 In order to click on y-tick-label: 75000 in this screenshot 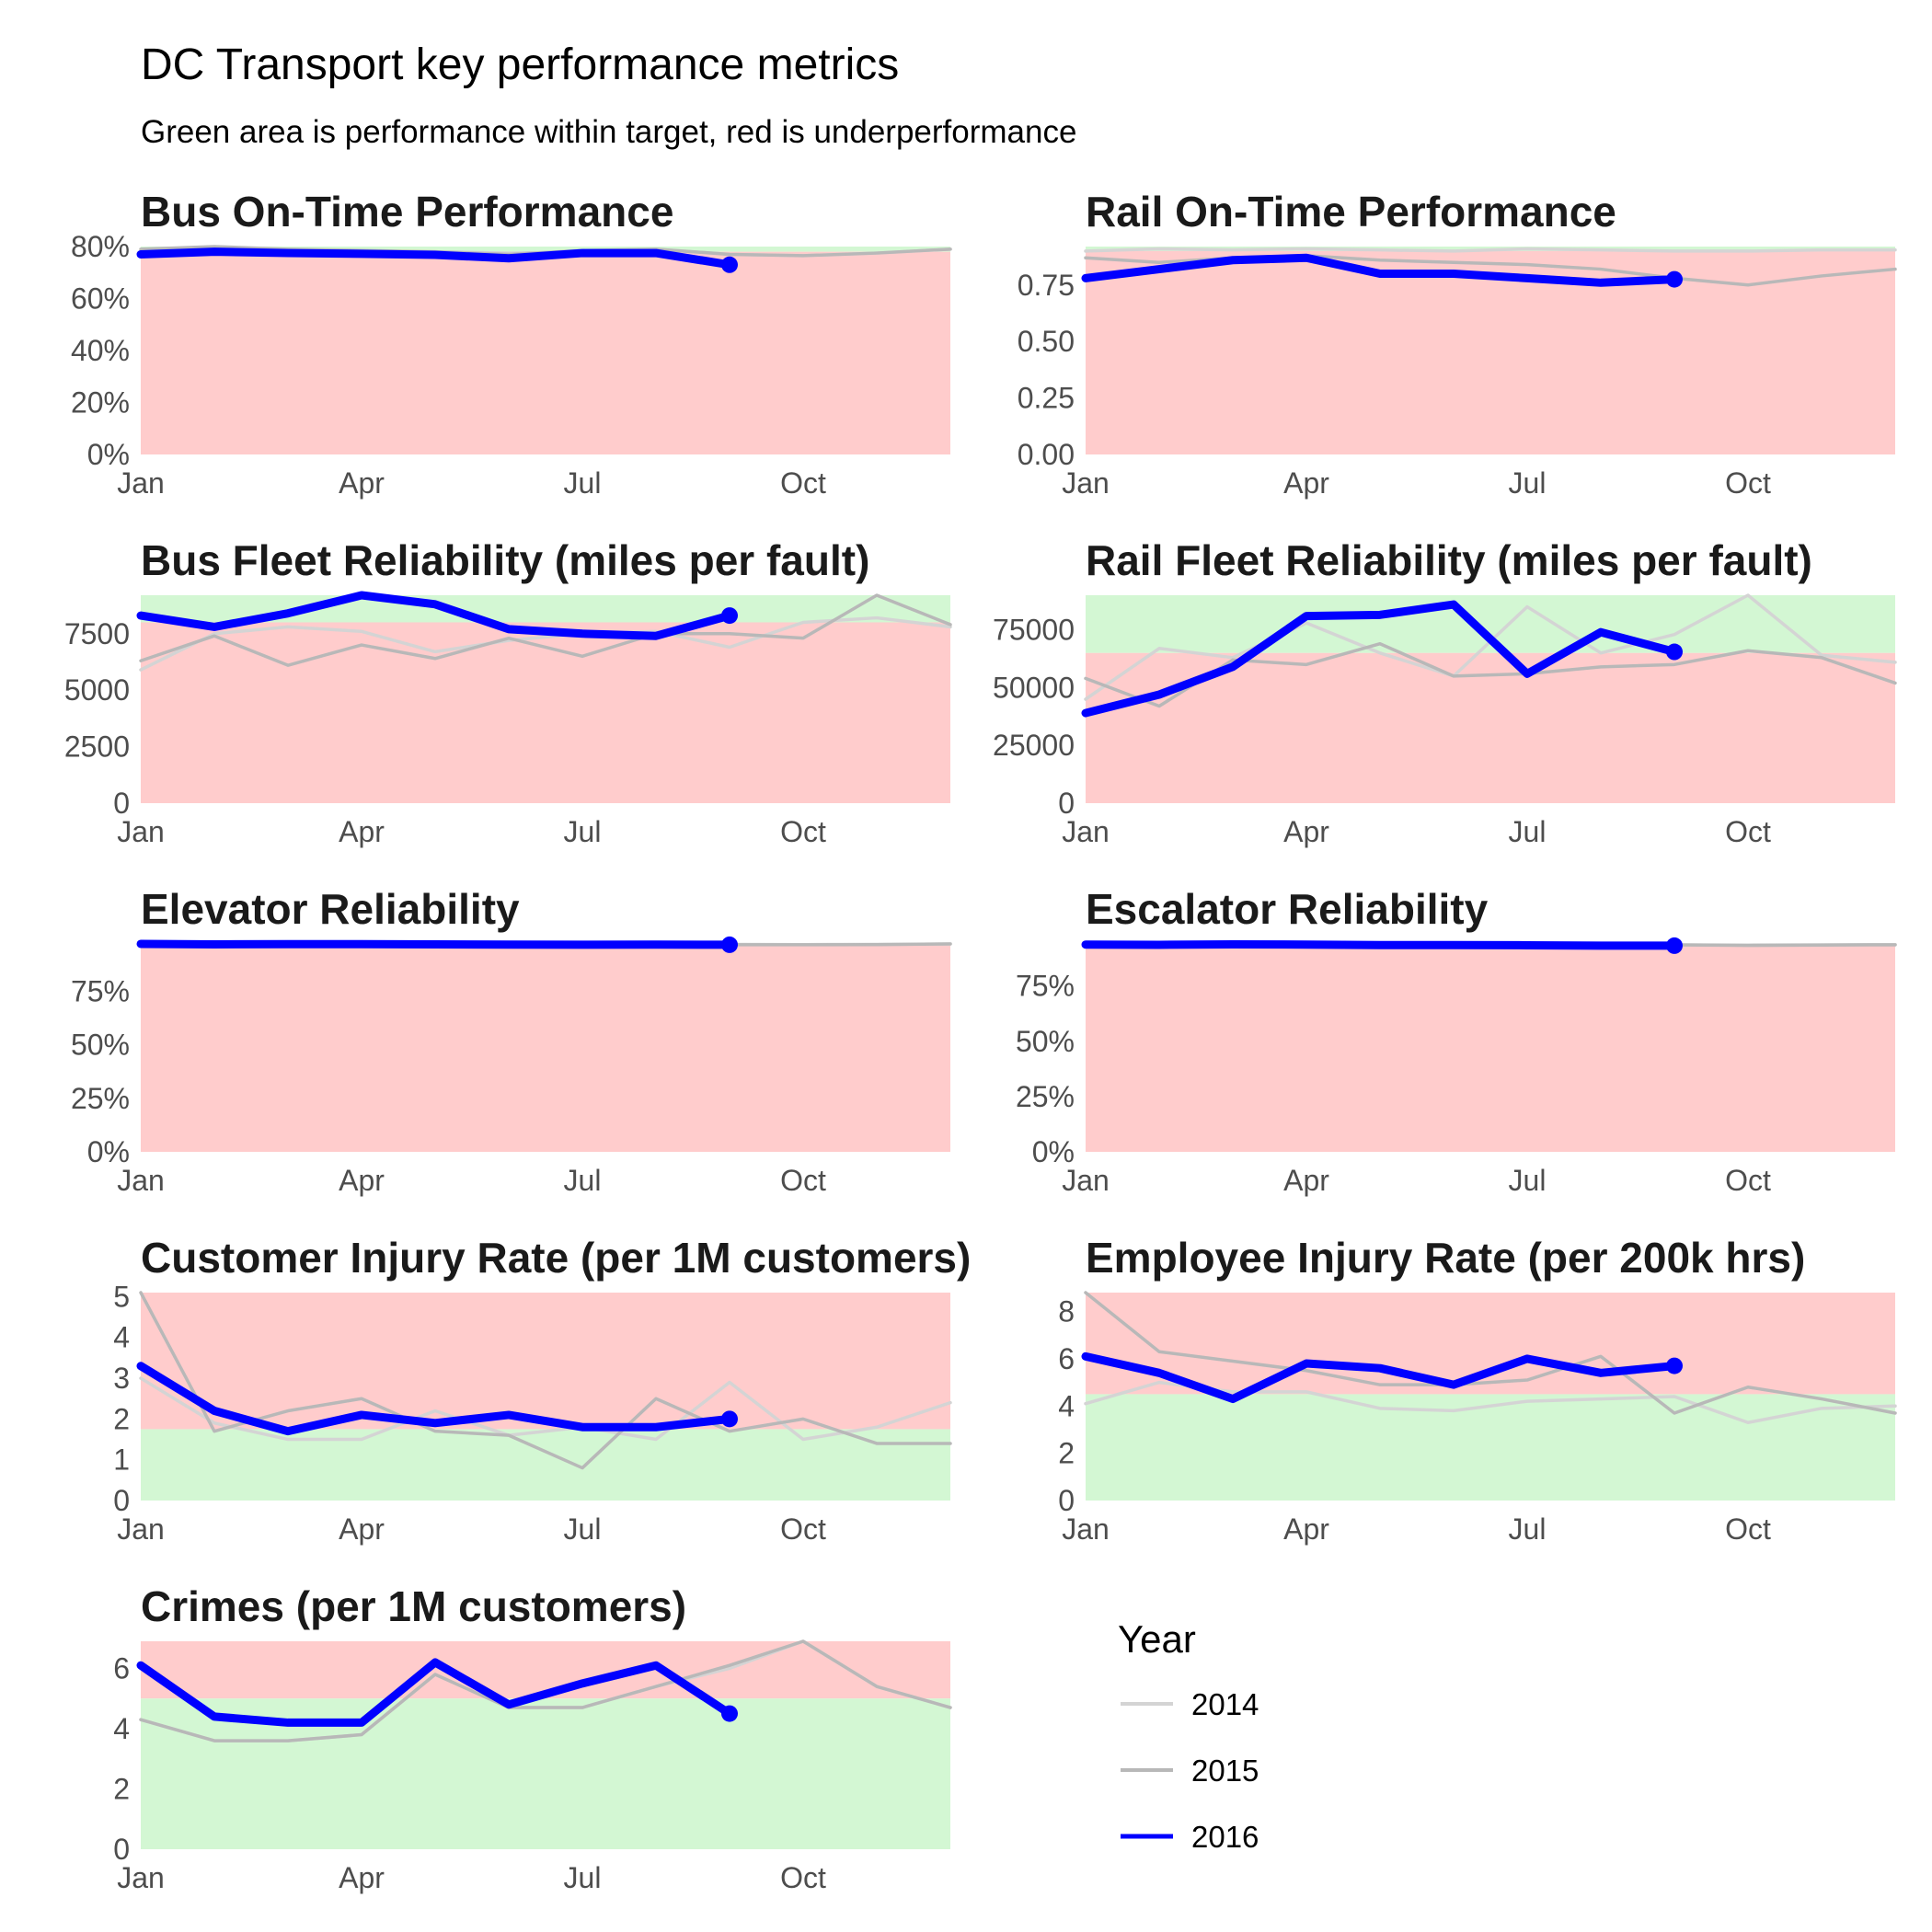, I will do `click(1034, 630)`.